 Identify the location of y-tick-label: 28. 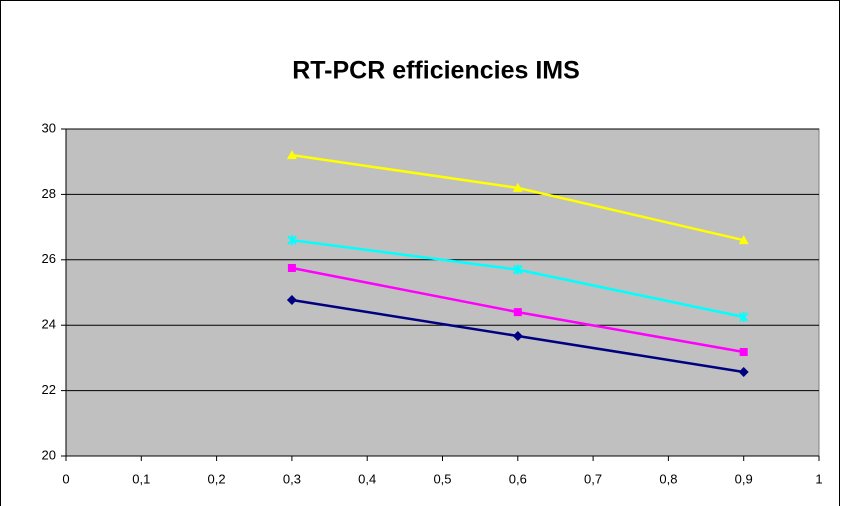
(49, 193).